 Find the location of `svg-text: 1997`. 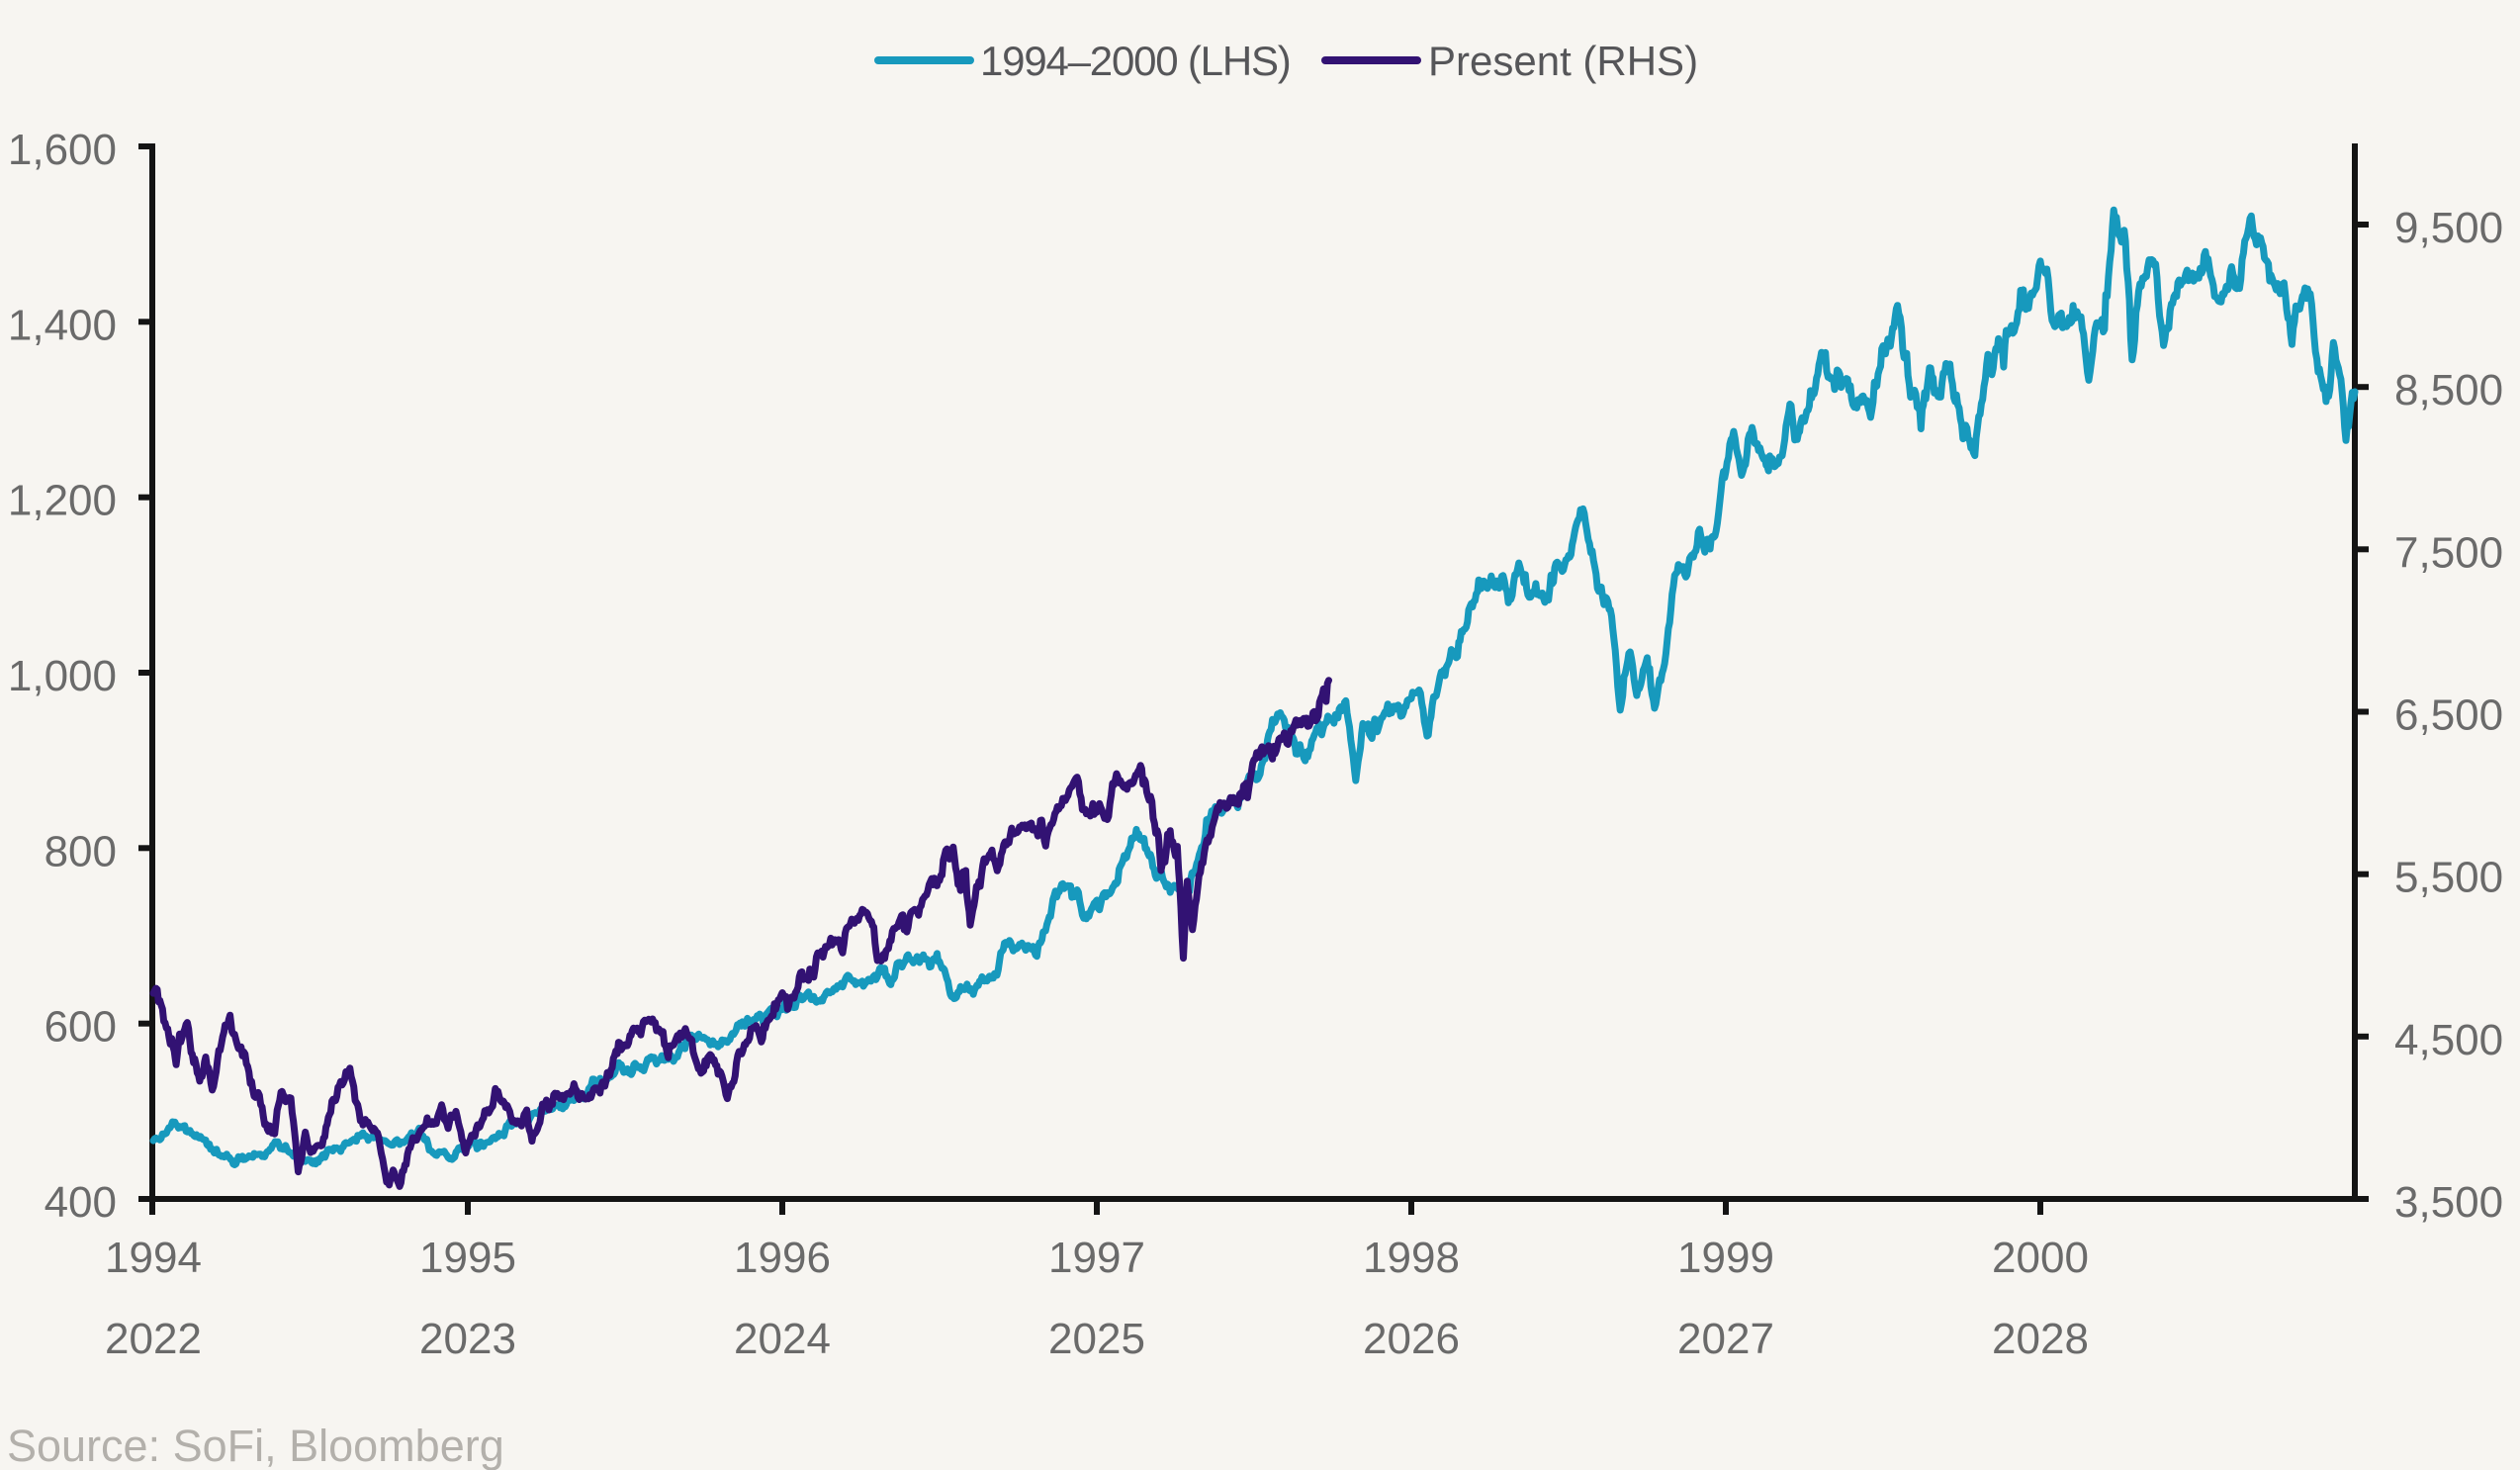

svg-text: 1997 is located at coordinates (1096, 1258).